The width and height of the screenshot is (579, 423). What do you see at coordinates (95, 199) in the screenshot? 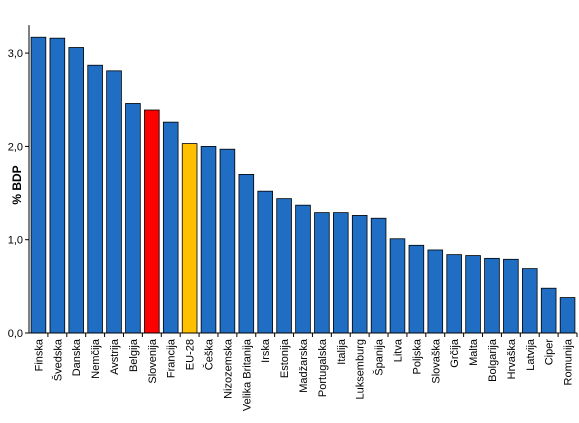
I see `bar-nemčija` at bounding box center [95, 199].